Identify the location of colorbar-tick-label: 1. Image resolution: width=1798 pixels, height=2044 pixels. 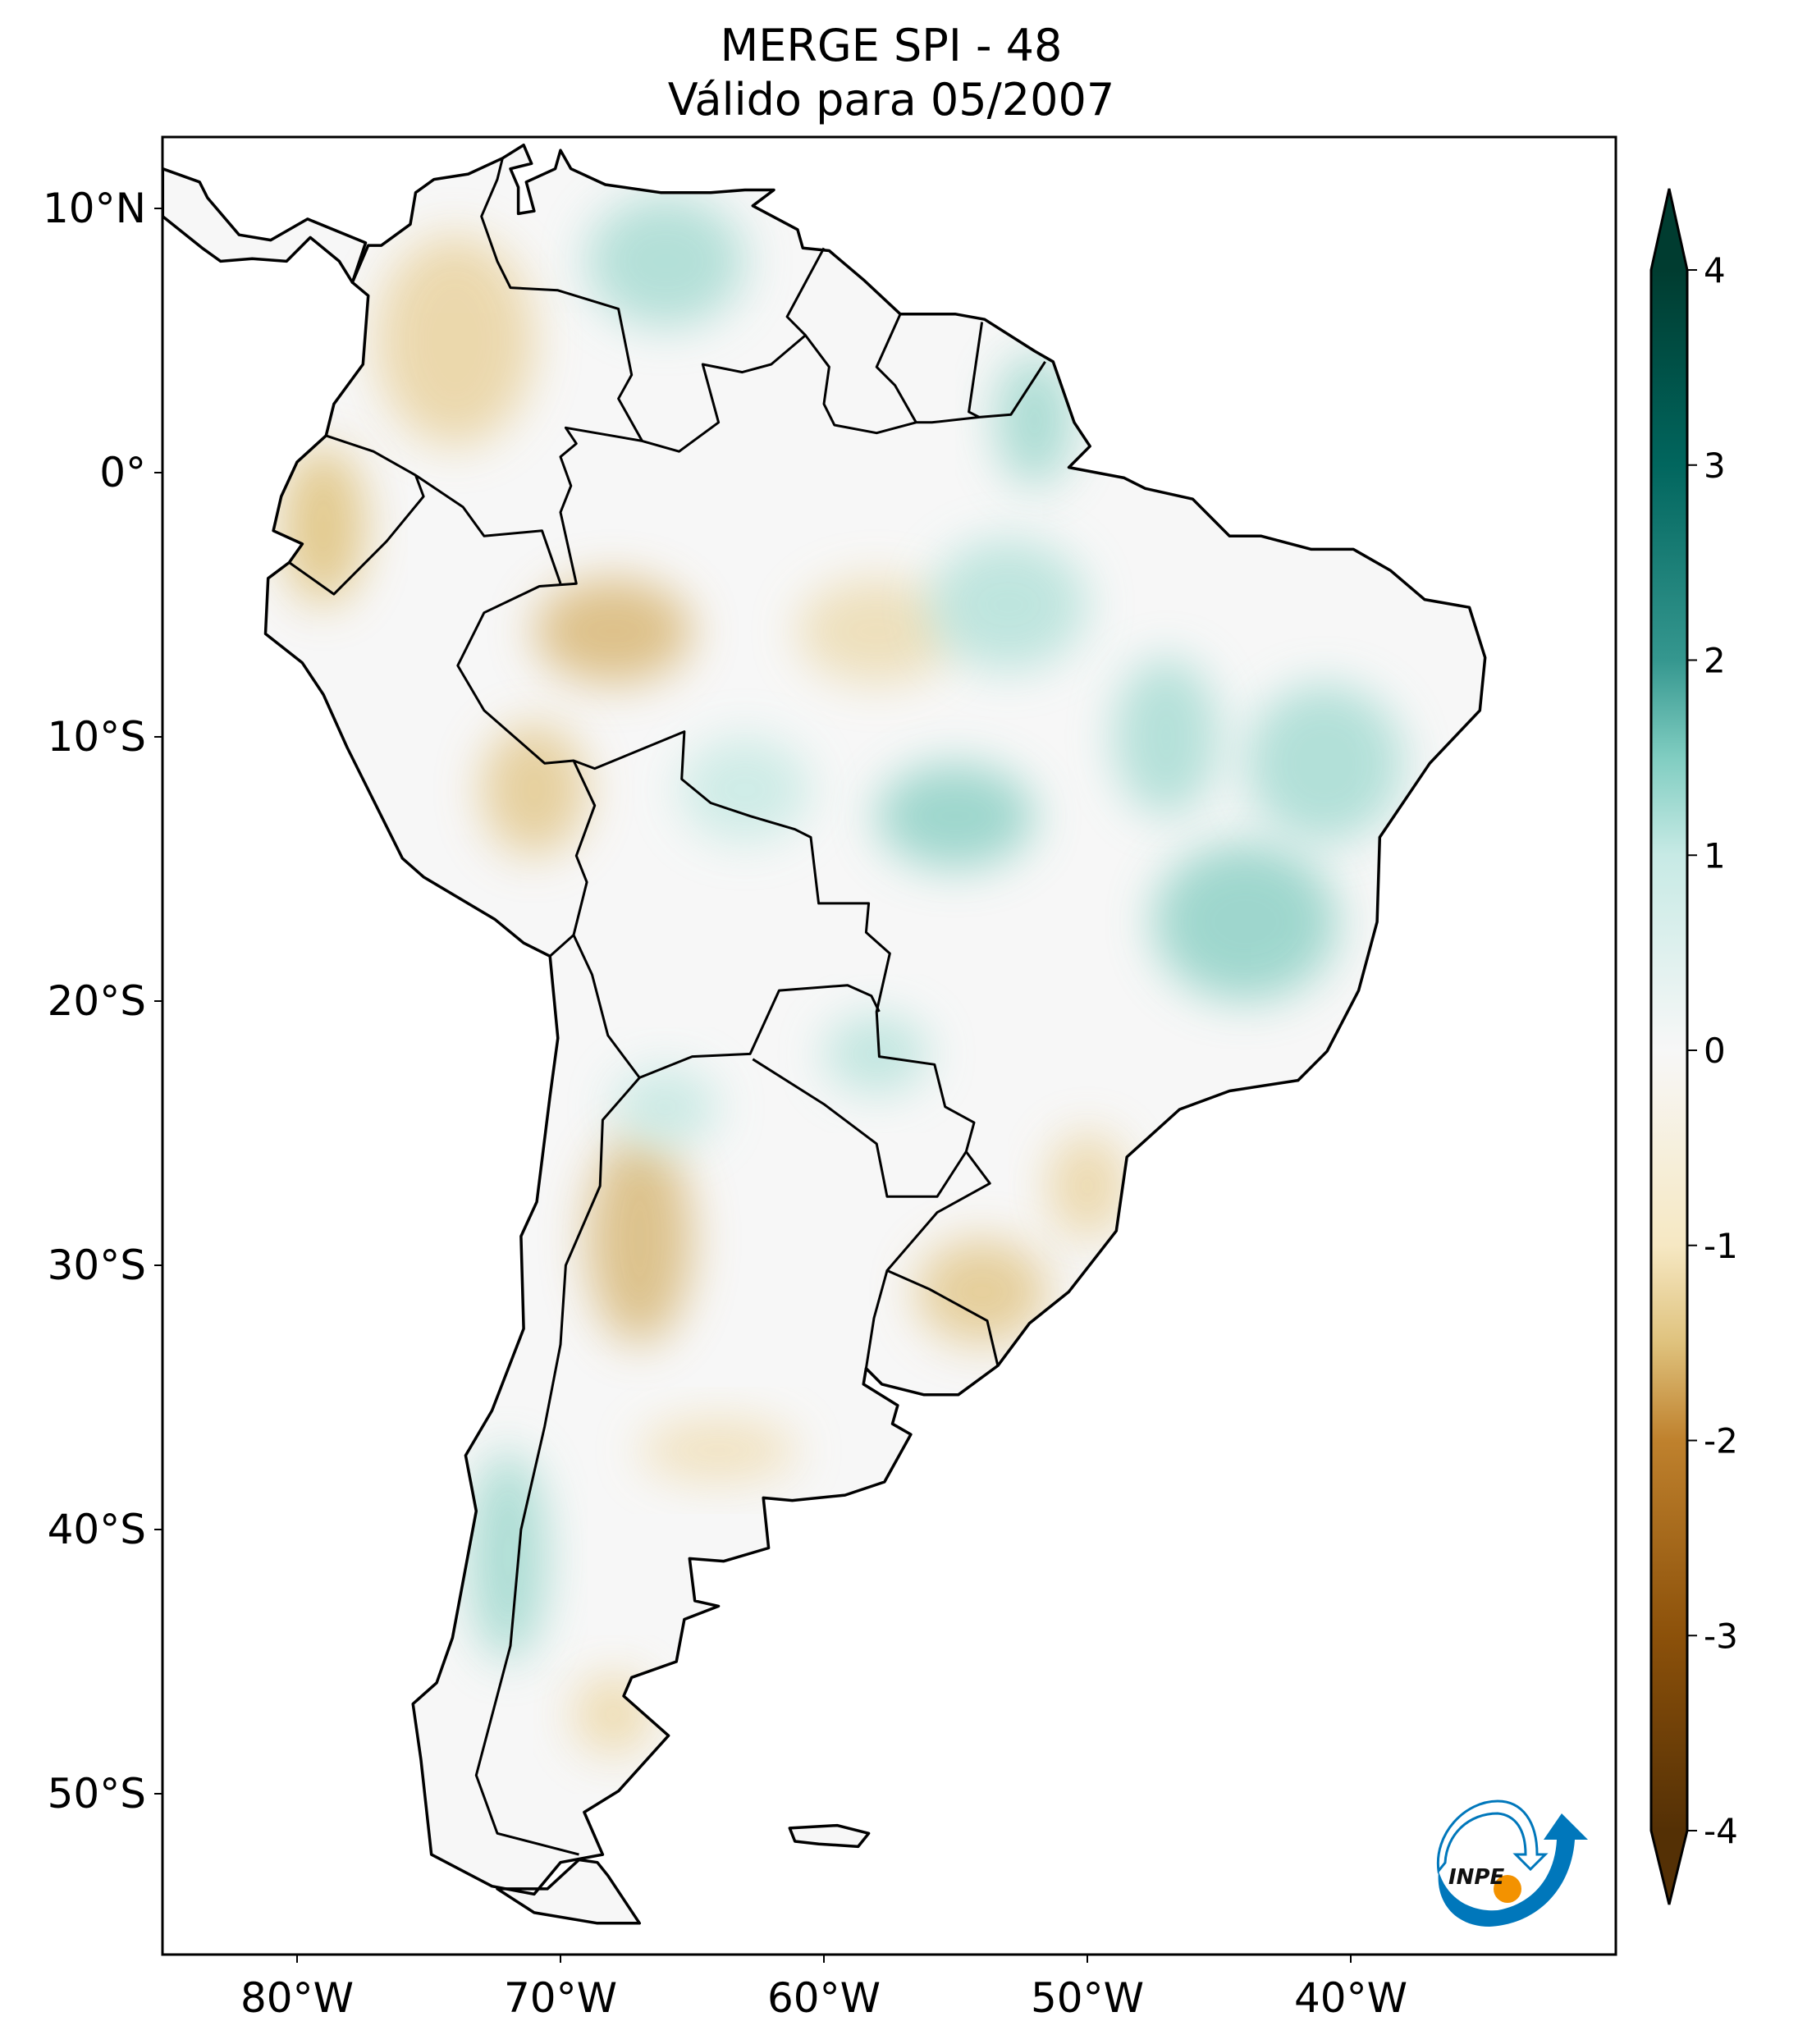
(1715, 856).